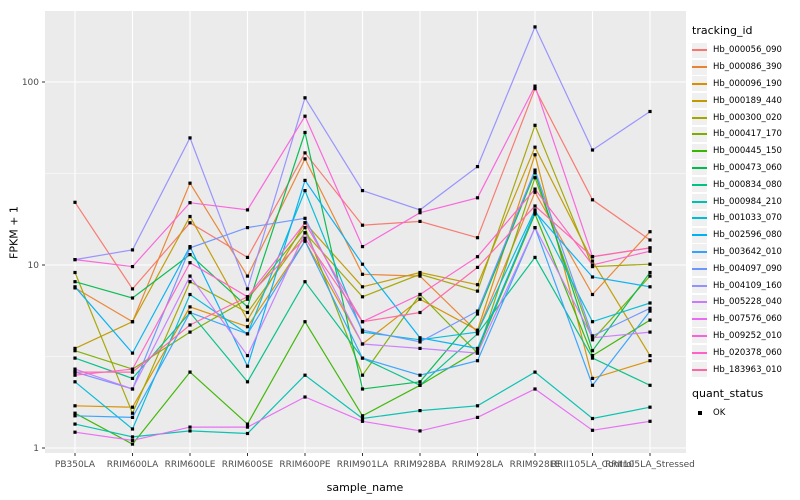 Image resolution: width=800 pixels, height=500 pixels. Describe the element at coordinates (30, 83) in the screenshot. I see `y-tick-label: 100` at that location.